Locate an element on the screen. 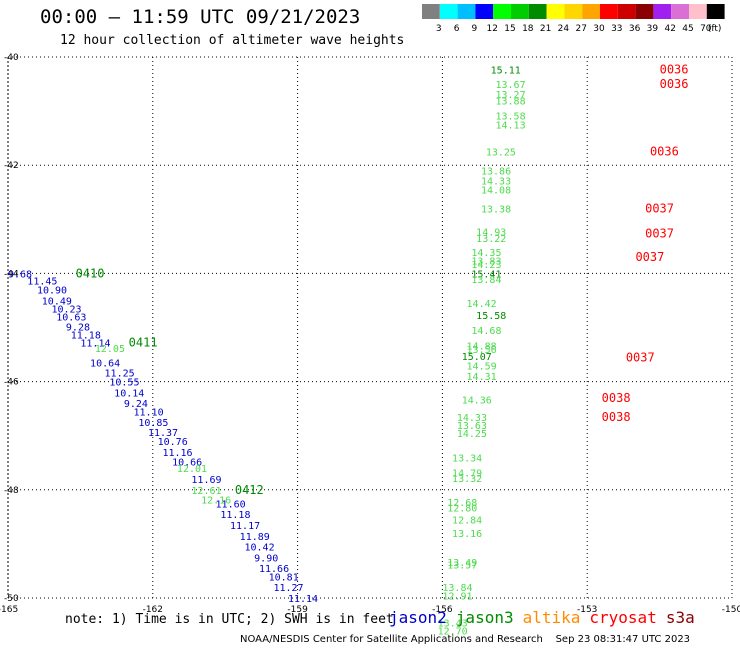  wave-height-value: 13.49 is located at coordinates (462, 563).